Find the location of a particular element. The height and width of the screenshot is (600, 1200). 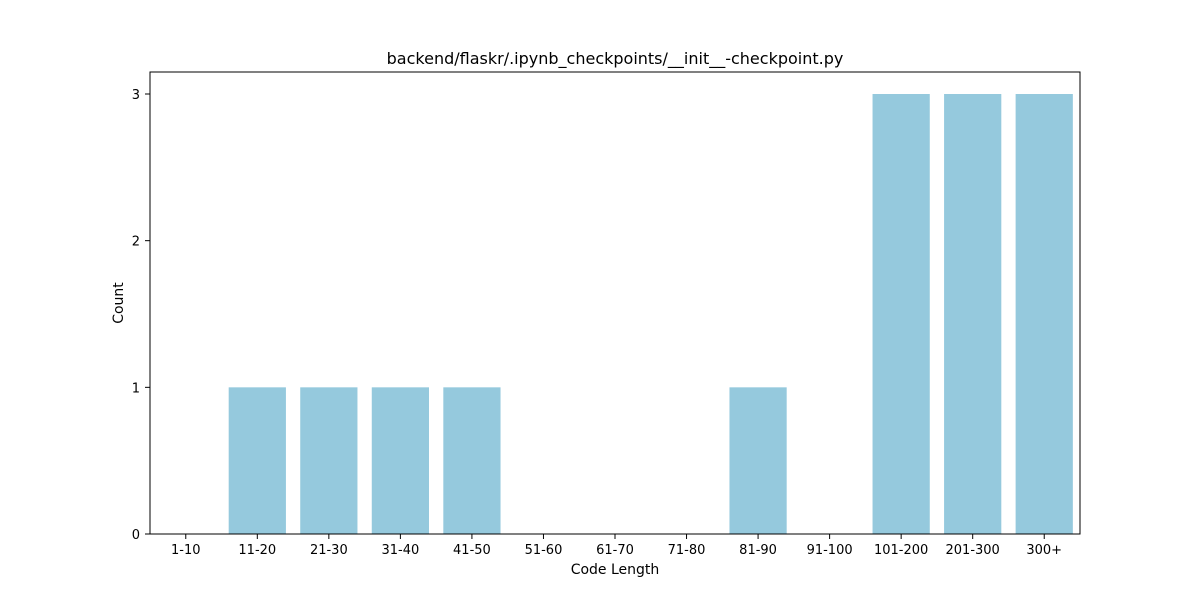

x-tick-label: 300+ is located at coordinates (1044, 550).